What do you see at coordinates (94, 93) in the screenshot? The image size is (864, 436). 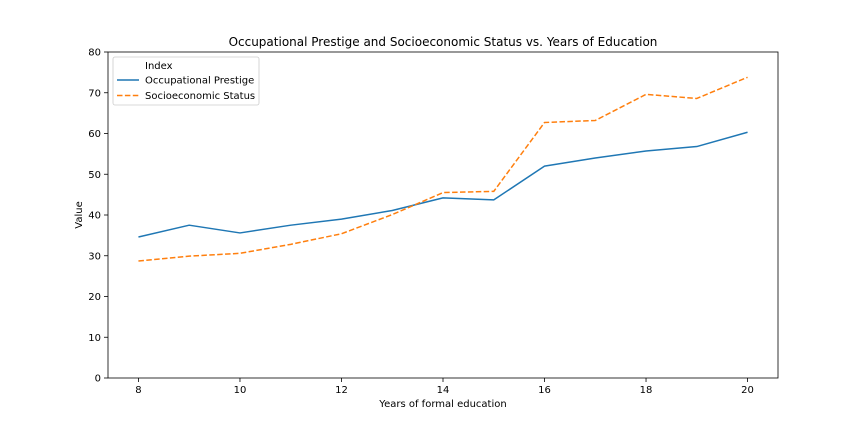 I see `y-tick-label: 70` at bounding box center [94, 93].